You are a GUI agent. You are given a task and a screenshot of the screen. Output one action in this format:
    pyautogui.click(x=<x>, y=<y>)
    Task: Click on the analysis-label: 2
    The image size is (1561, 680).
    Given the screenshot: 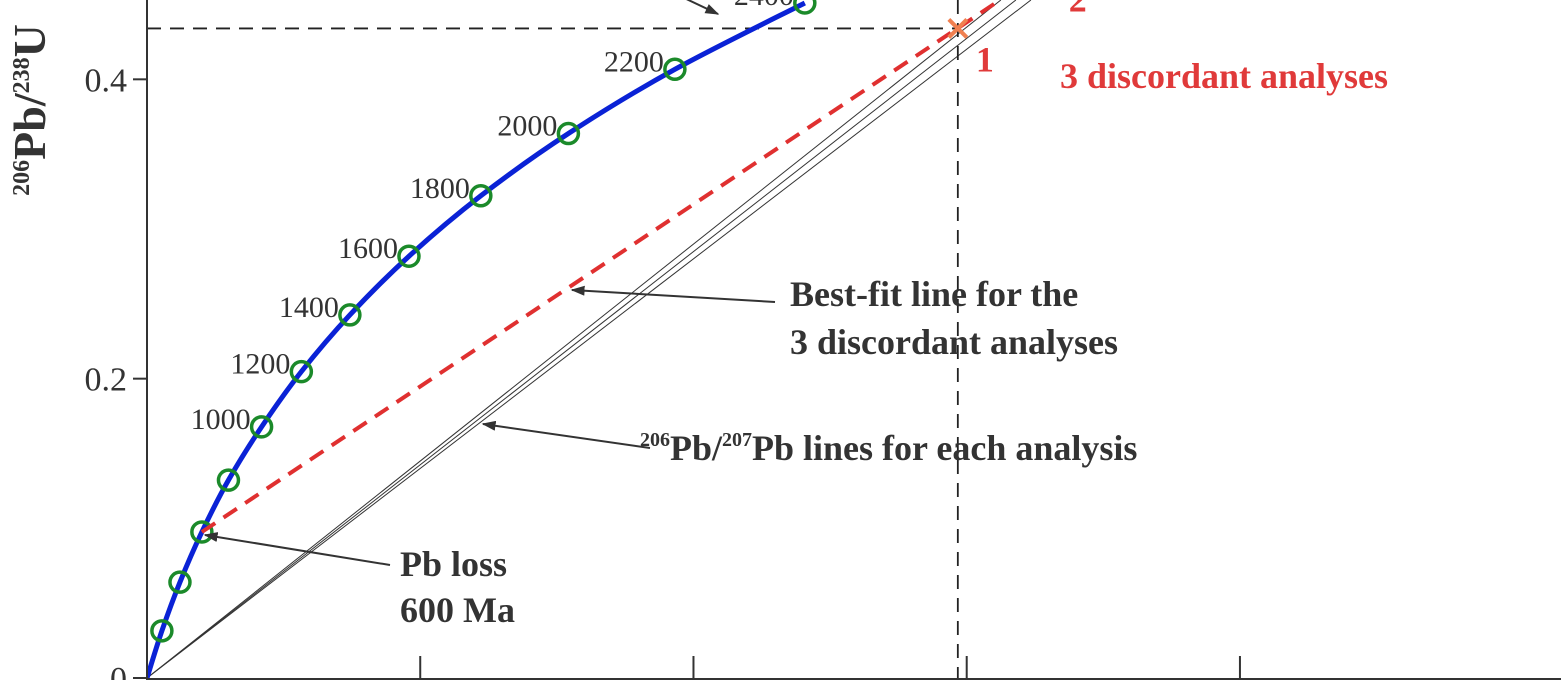 What is the action you would take?
    pyautogui.click(x=1078, y=10)
    